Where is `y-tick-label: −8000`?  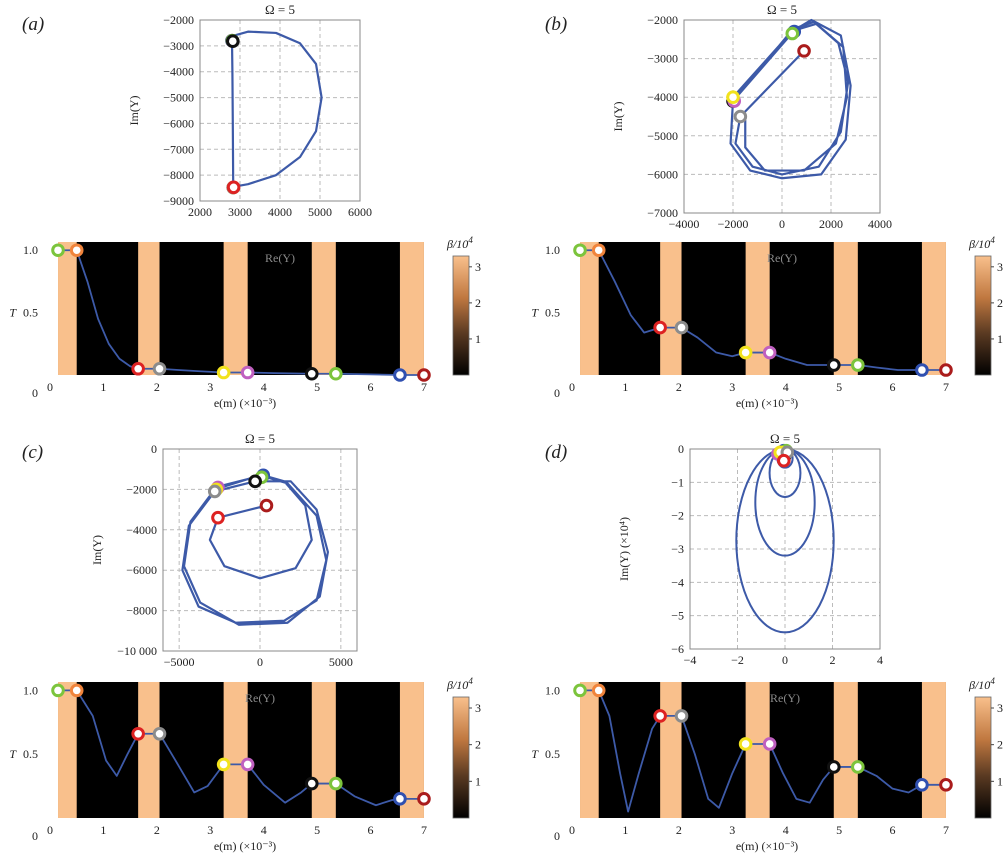 y-tick-label: −8000 is located at coordinates (178, 175).